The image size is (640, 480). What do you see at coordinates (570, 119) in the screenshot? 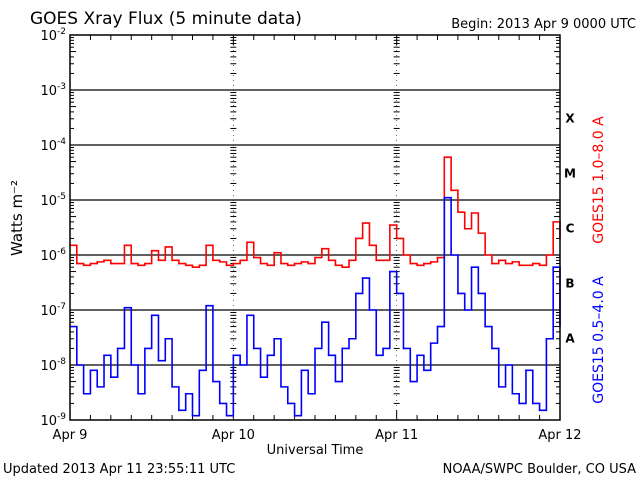
I see `flare-class-X: X` at bounding box center [570, 119].